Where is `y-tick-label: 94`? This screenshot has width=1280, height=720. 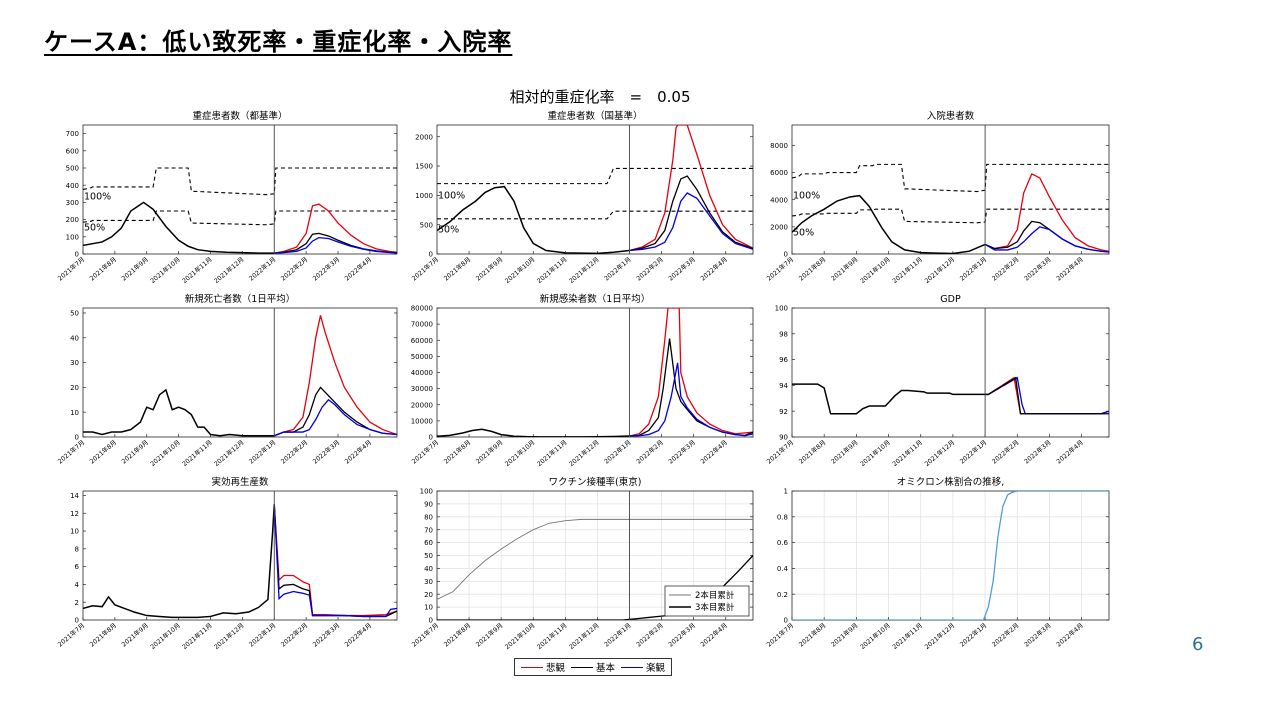 y-tick-label: 94 is located at coordinates (783, 386).